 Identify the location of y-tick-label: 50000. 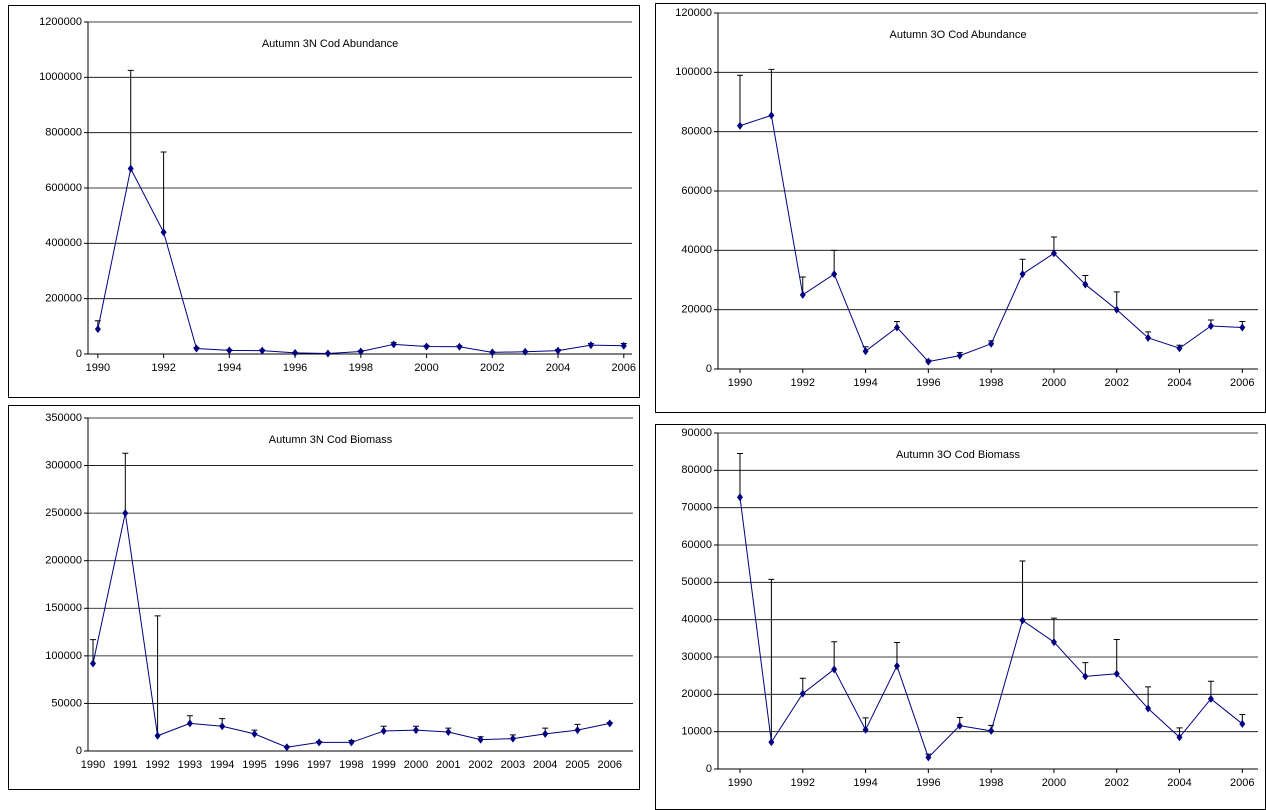
(696, 582).